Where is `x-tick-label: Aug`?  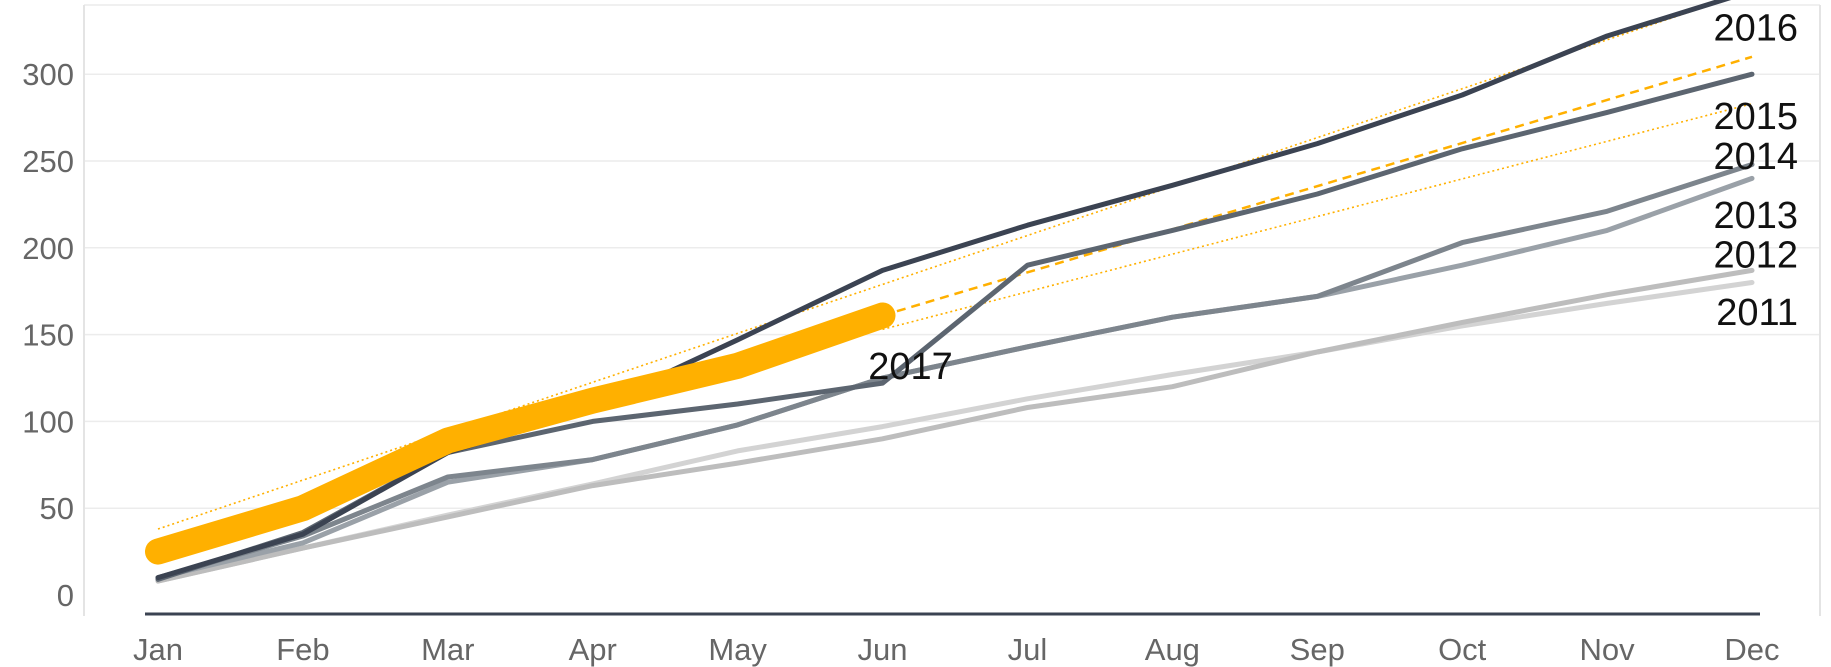
x-tick-label: Aug is located at coordinates (1172, 649).